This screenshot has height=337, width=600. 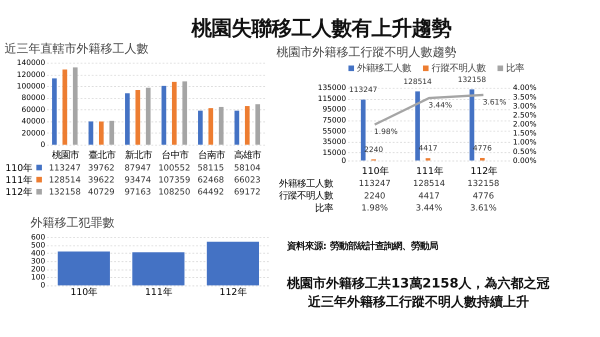 I want to click on text: 行蹤不明人數, so click(x=306, y=196).